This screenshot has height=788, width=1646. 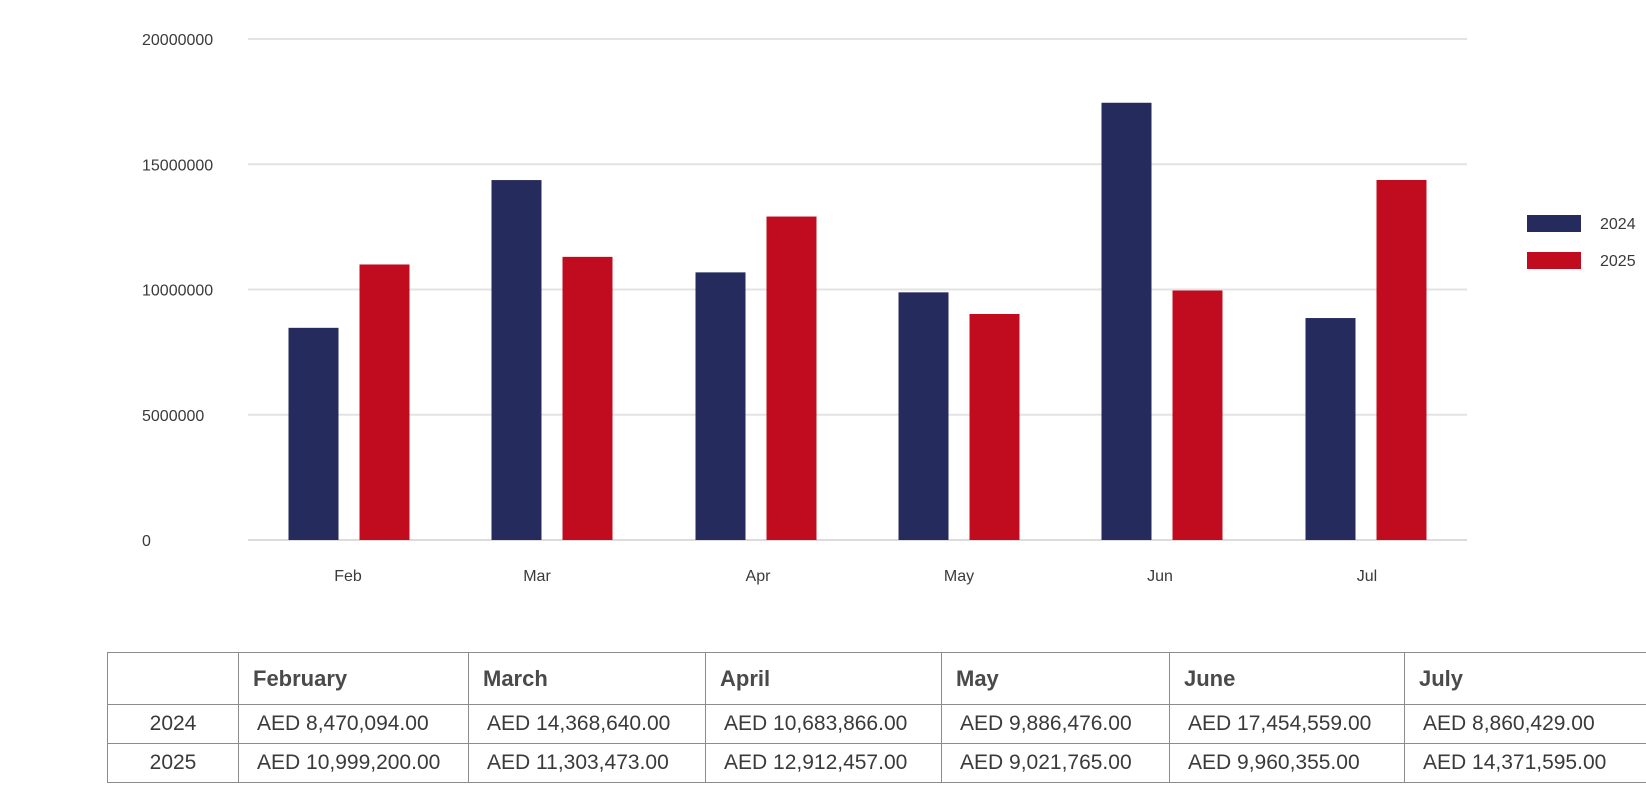 I want to click on x-tick-label: May, so click(x=959, y=576).